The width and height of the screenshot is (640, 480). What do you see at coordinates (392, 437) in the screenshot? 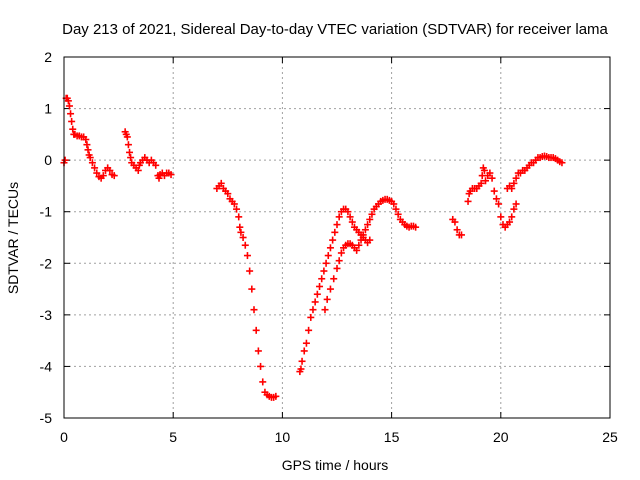
I see `x-tick-label: 15` at bounding box center [392, 437].